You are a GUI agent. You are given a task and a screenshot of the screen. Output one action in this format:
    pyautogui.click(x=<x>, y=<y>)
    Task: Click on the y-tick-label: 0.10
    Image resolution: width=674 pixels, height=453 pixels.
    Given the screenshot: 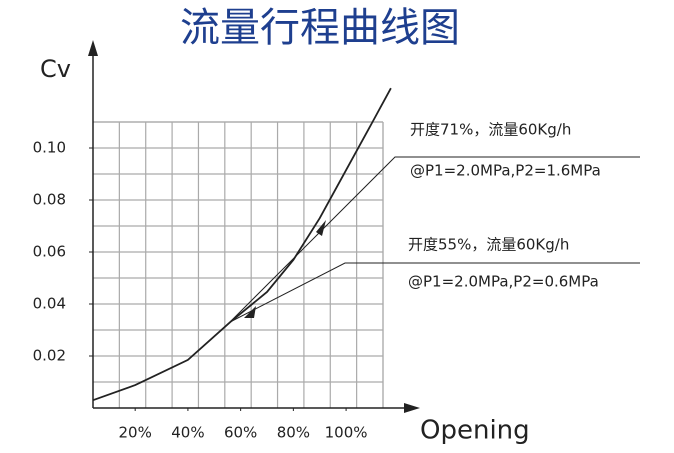 What is the action you would take?
    pyautogui.click(x=49, y=148)
    